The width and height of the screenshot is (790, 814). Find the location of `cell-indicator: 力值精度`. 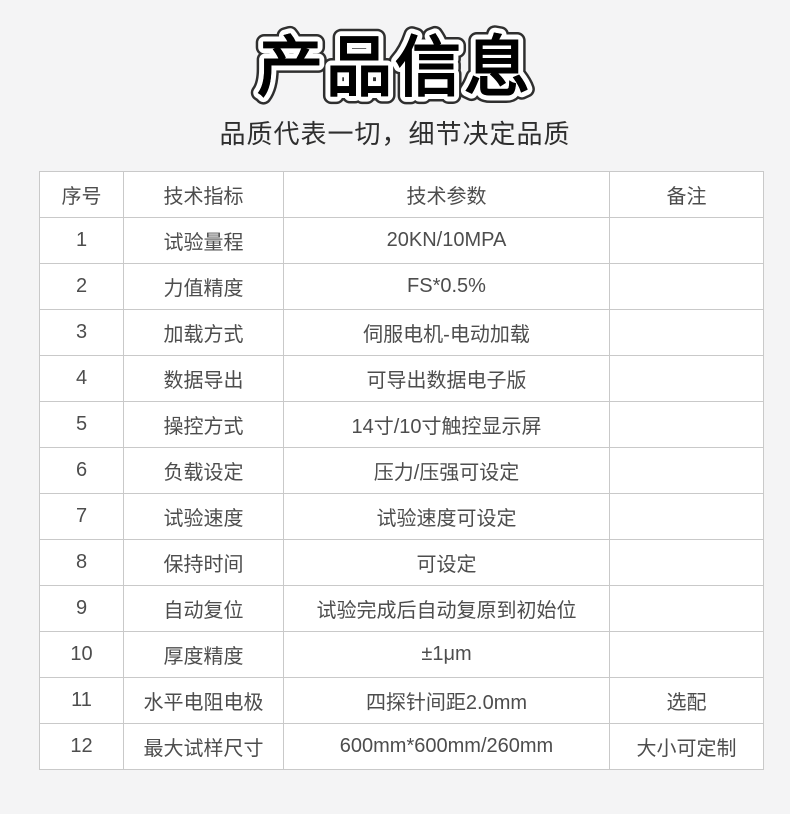

cell-indicator: 力值精度 is located at coordinates (203, 286).